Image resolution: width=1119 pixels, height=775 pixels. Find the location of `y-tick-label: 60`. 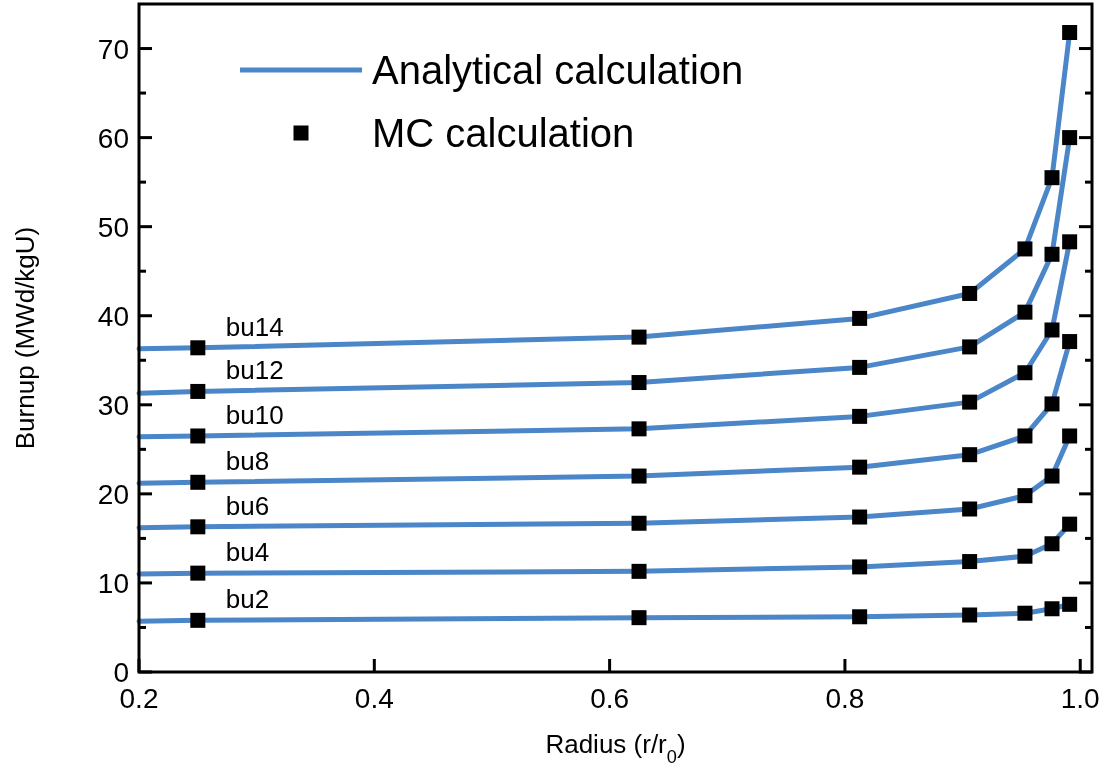

y-tick-label: 60 is located at coordinates (113, 138).